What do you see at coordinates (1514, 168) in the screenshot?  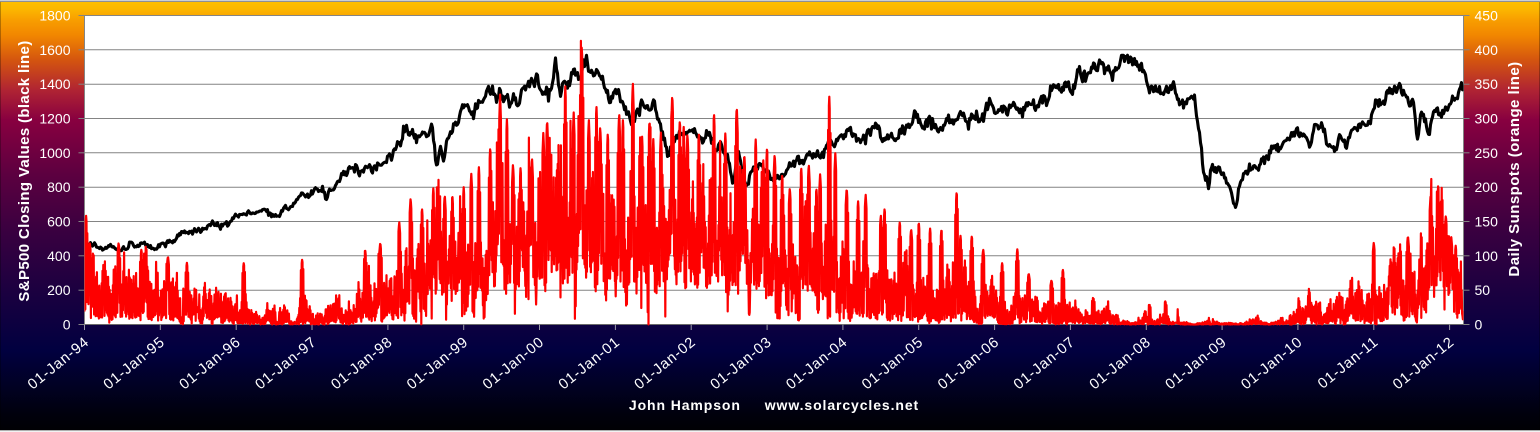 I see `svg-text: Daily Sunspots (orange line)` at bounding box center [1514, 168].